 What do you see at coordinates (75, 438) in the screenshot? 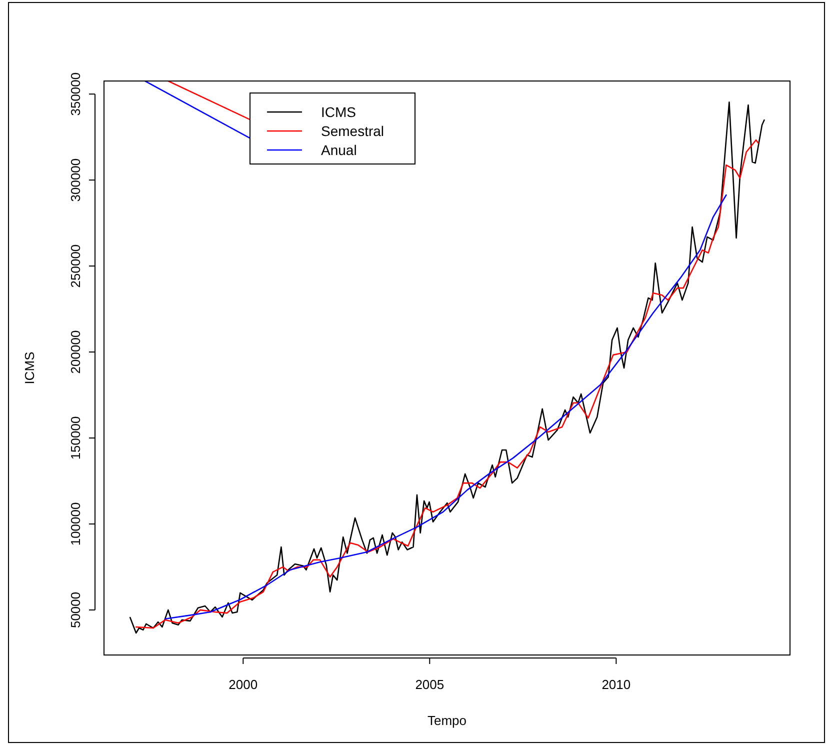
I see `y-tick-label: 150000` at bounding box center [75, 438].